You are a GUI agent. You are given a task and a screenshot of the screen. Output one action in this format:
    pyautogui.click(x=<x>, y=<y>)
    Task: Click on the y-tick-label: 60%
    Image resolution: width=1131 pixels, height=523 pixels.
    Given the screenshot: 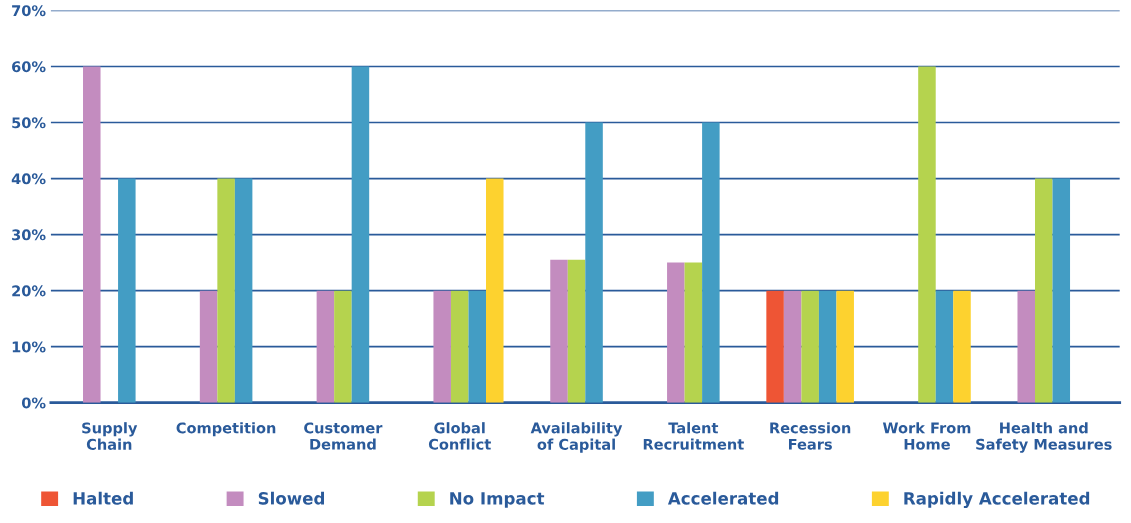 What is the action you would take?
    pyautogui.click(x=29, y=67)
    